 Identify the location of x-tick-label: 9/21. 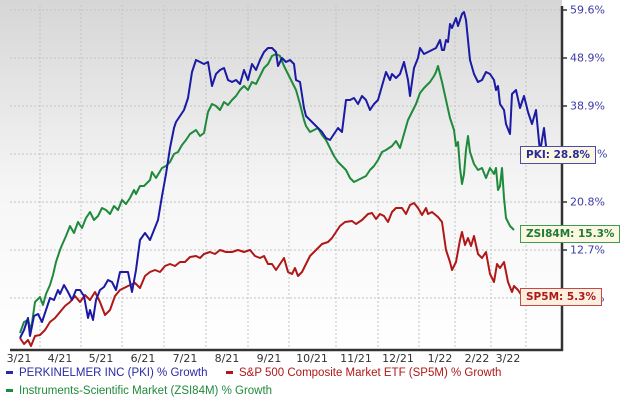
(269, 358).